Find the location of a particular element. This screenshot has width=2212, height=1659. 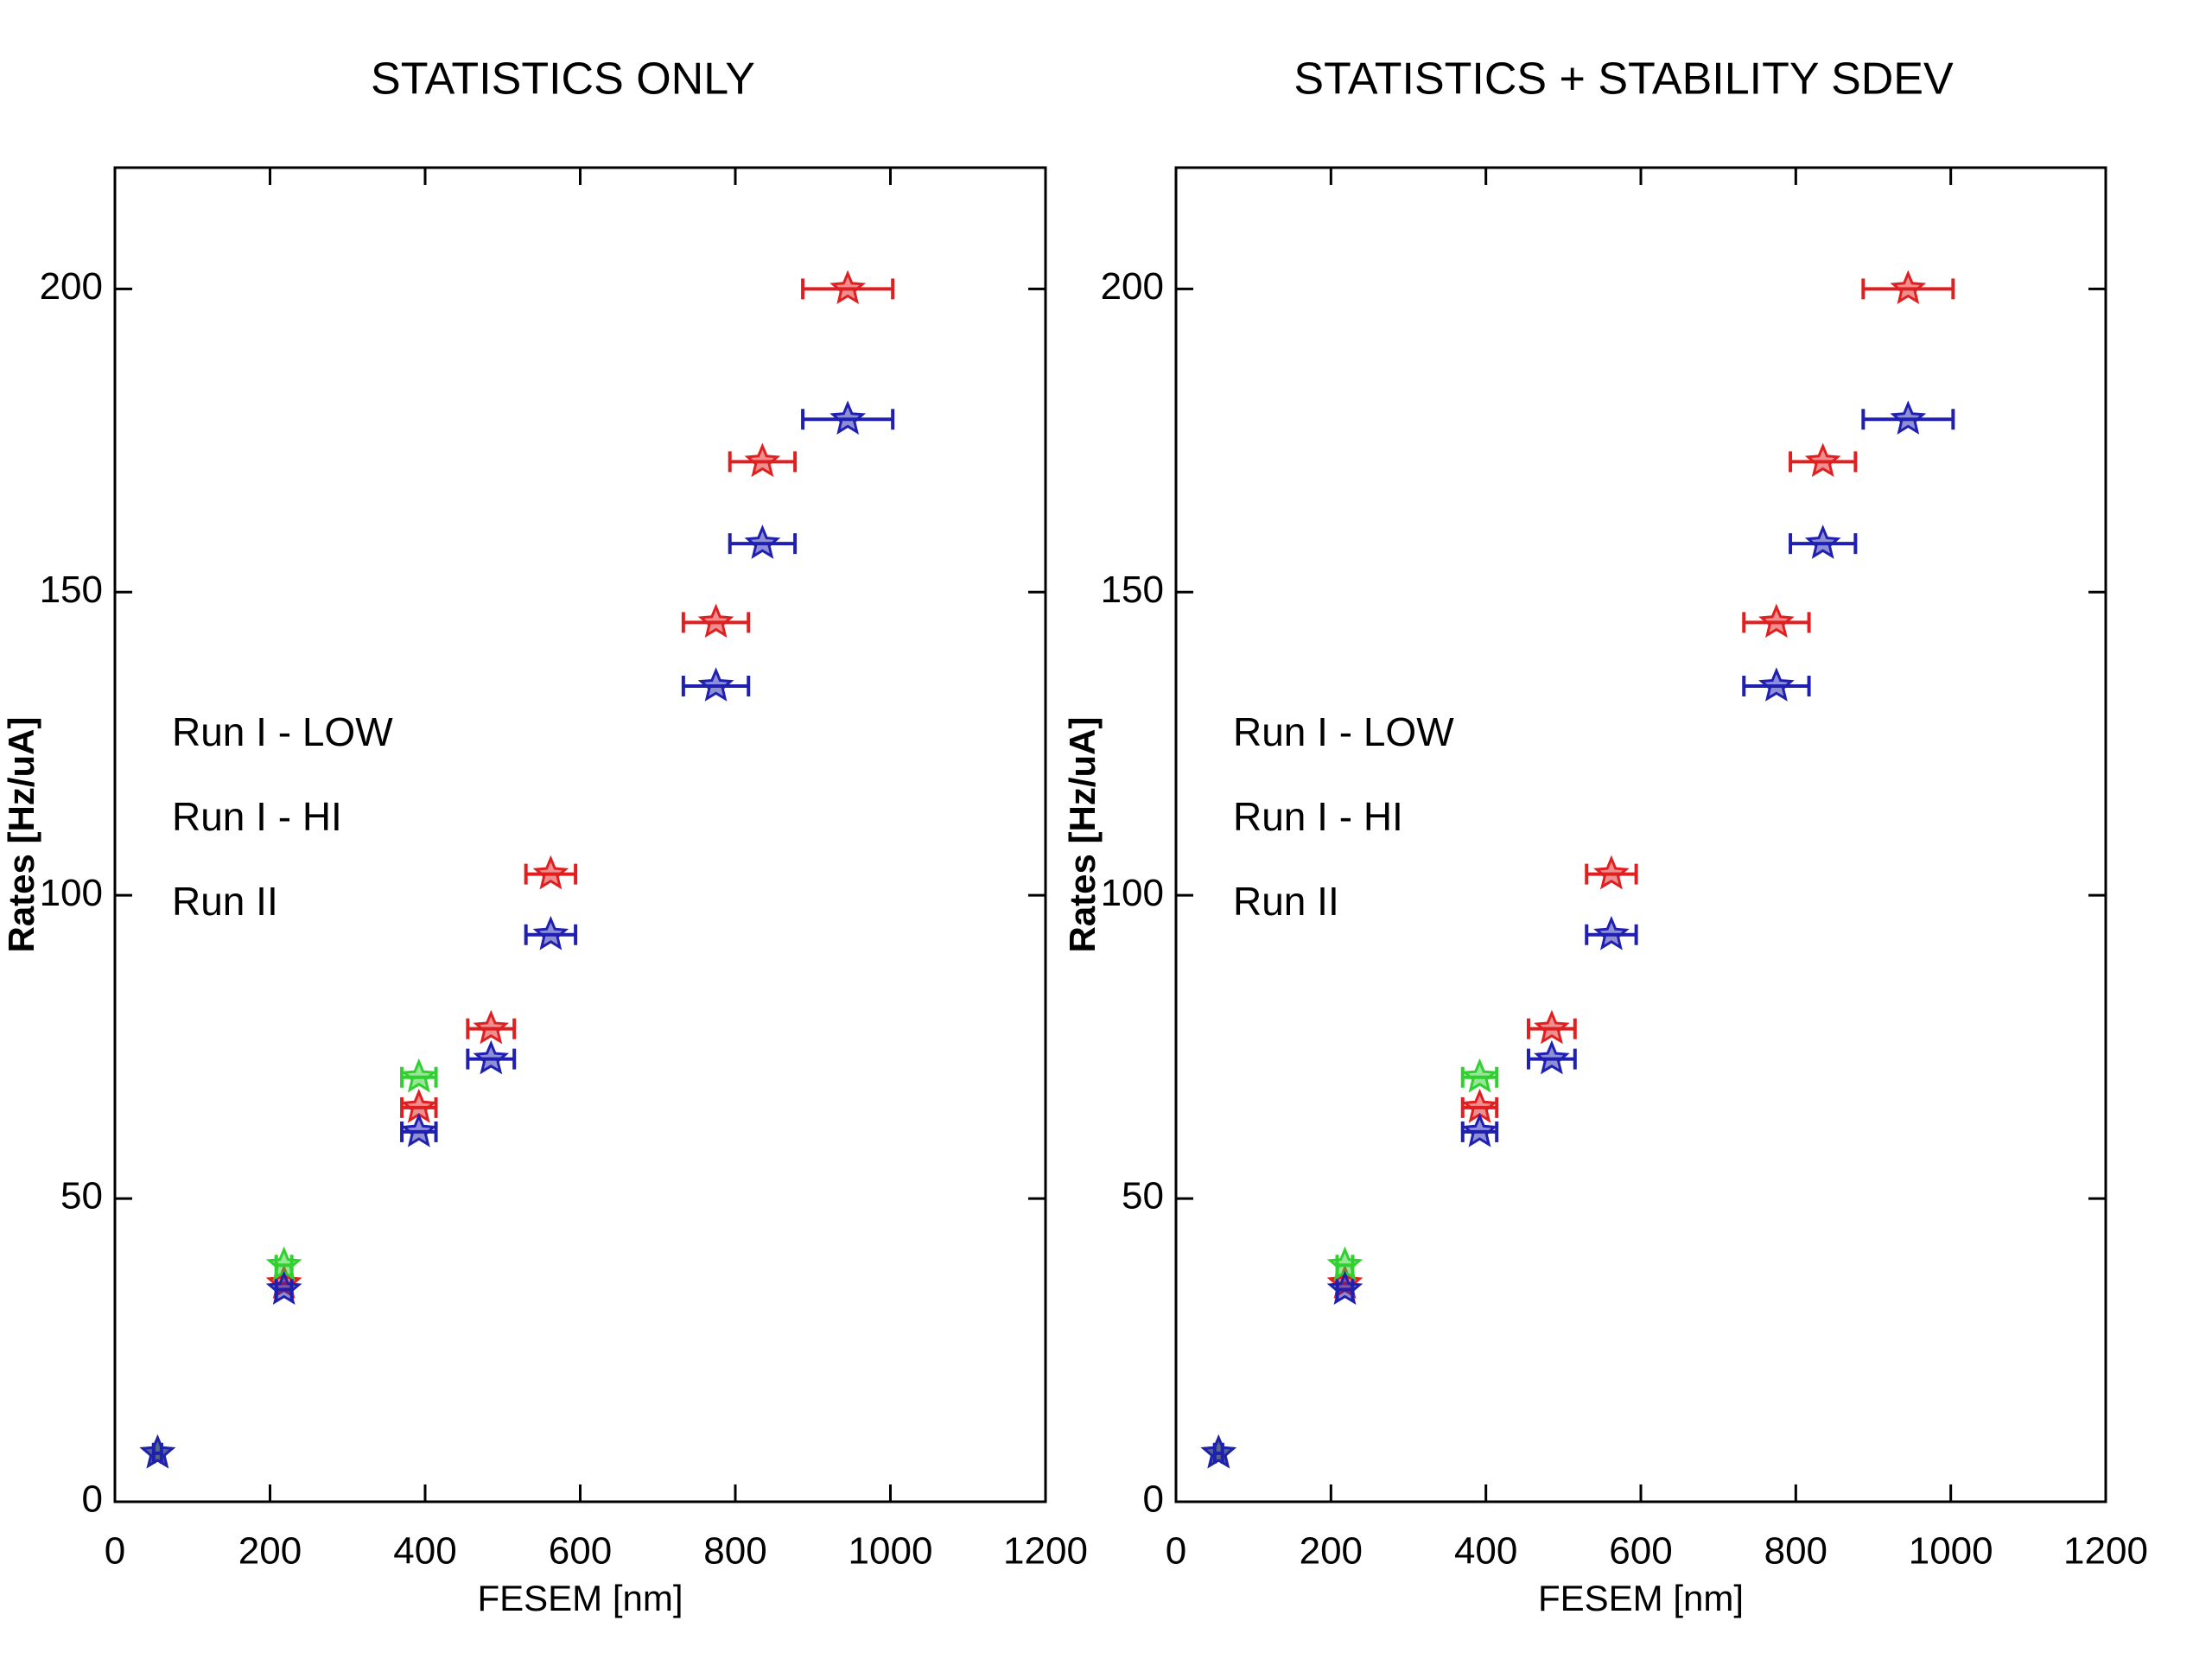

chart-title: STATISTICS ONLY is located at coordinates (563, 79).